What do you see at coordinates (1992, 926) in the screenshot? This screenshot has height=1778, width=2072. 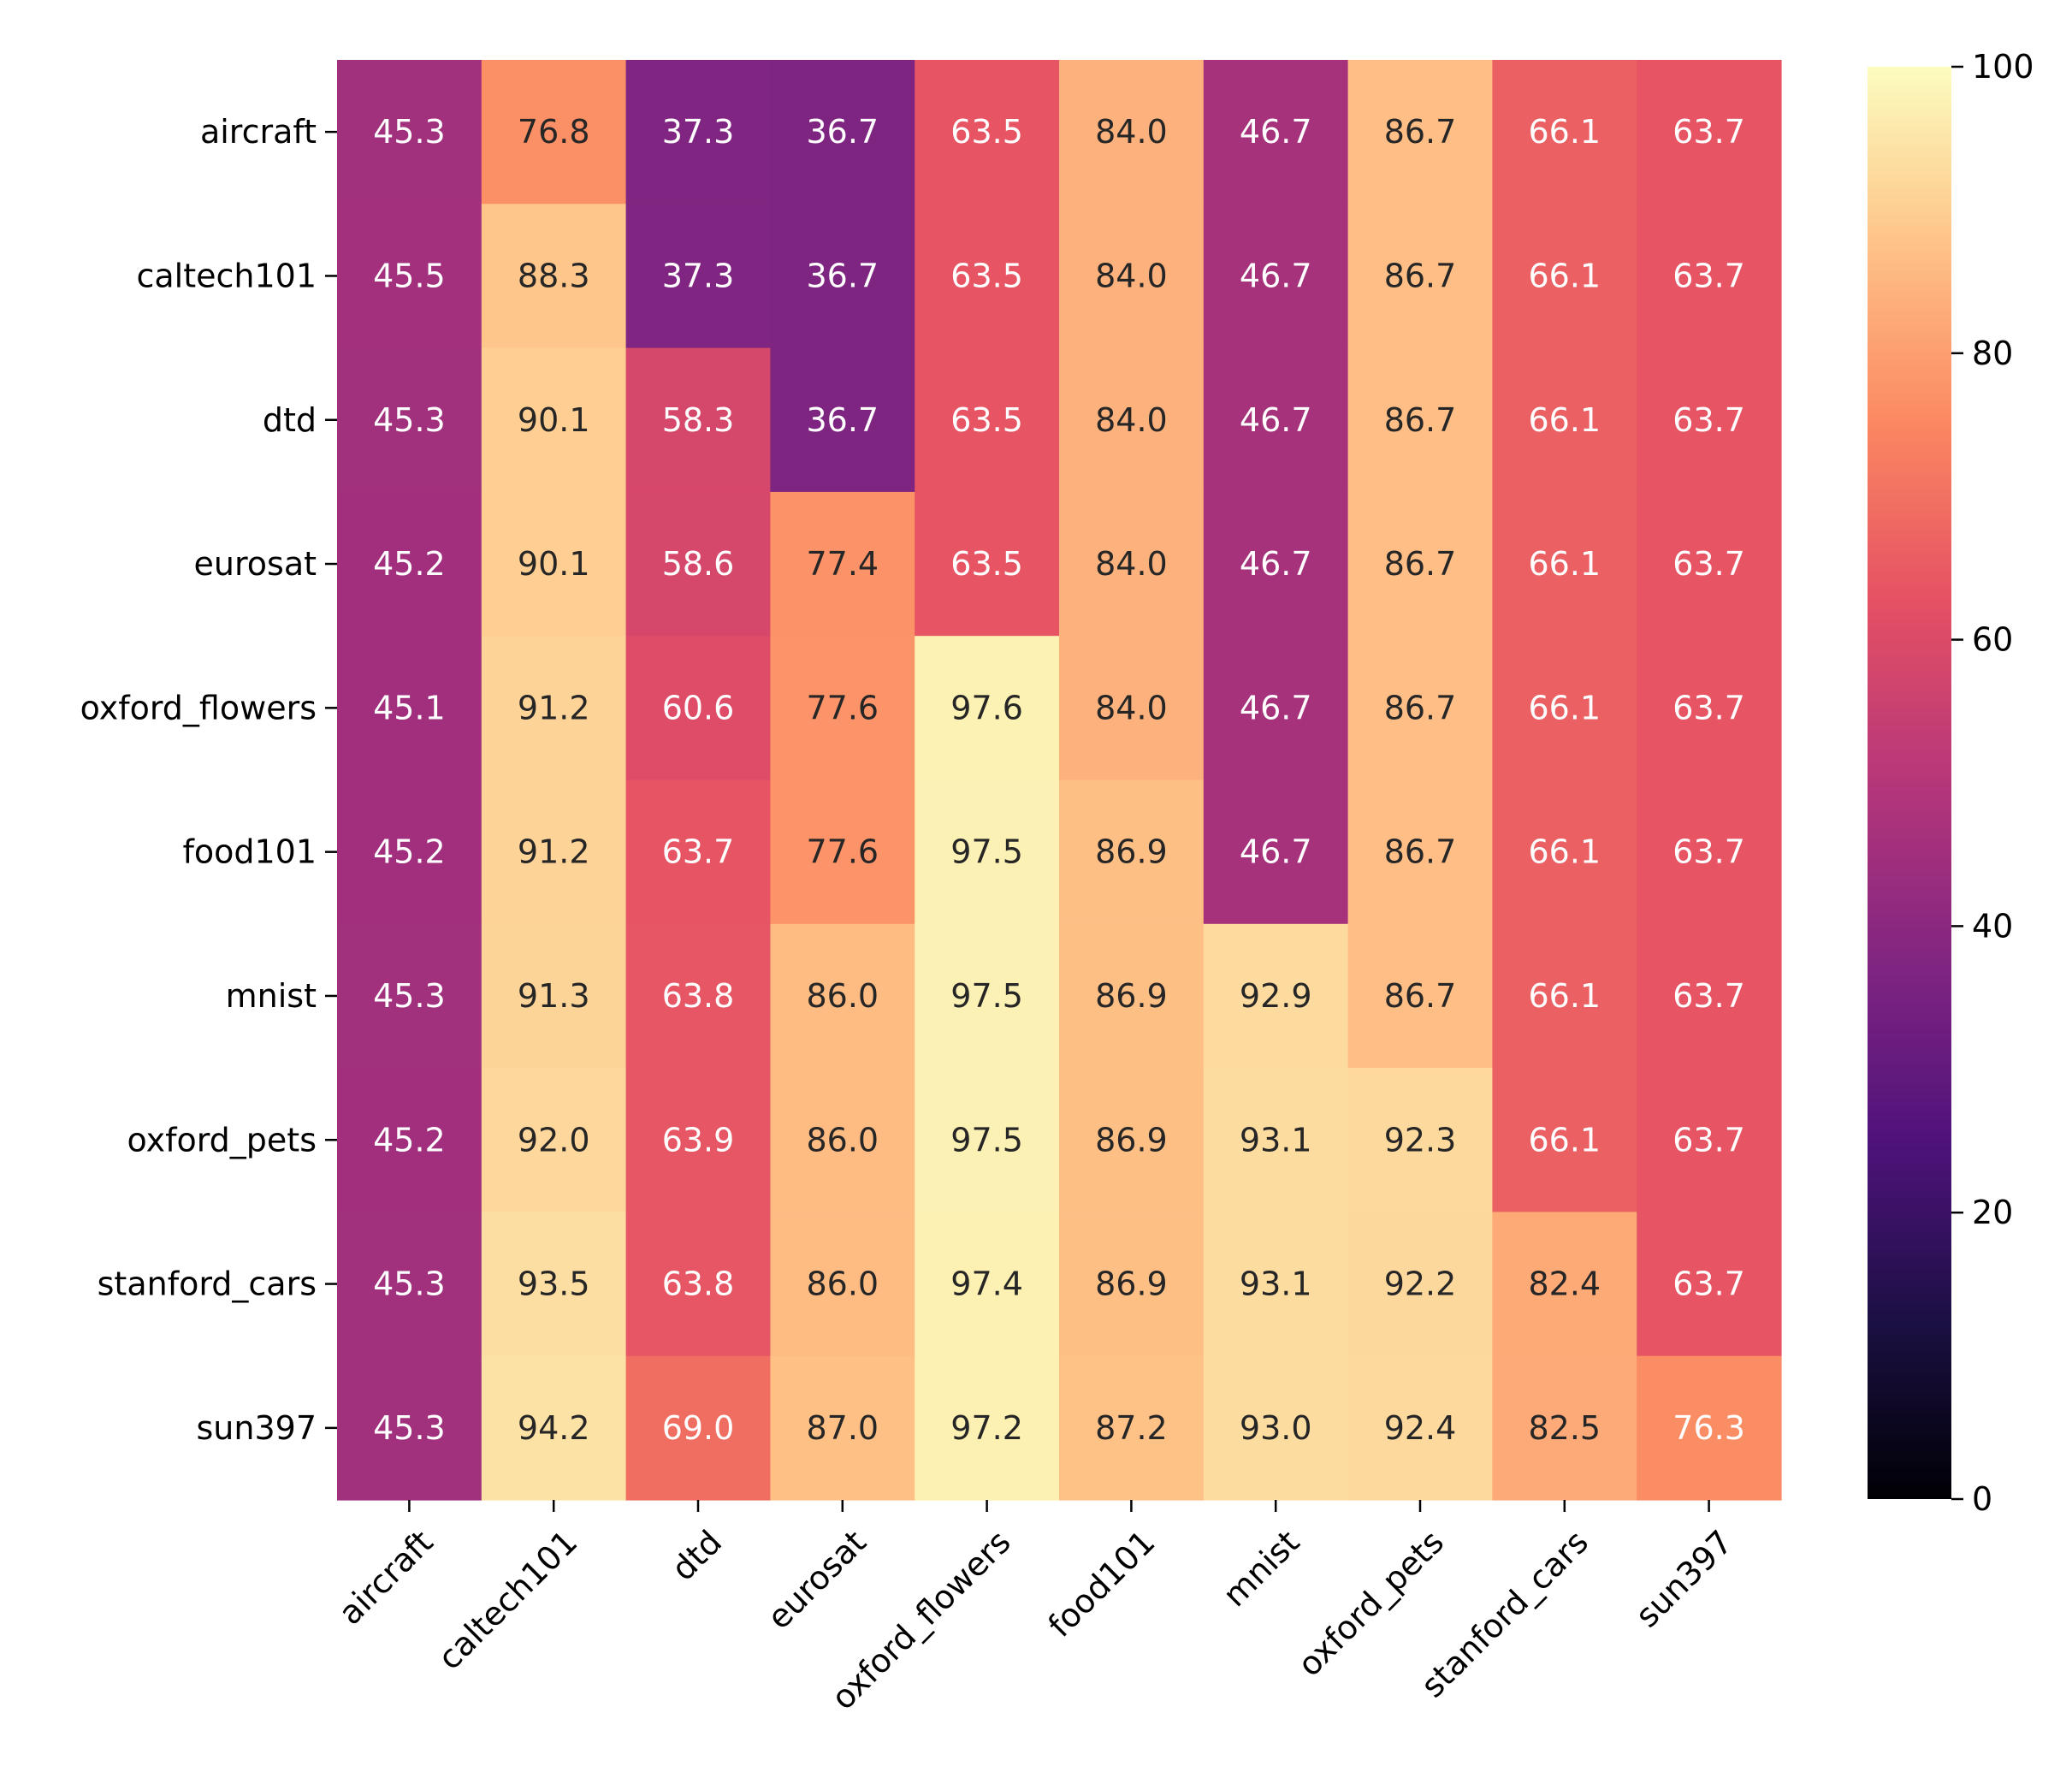 I see `colorbar-tick-label: 40` at bounding box center [1992, 926].